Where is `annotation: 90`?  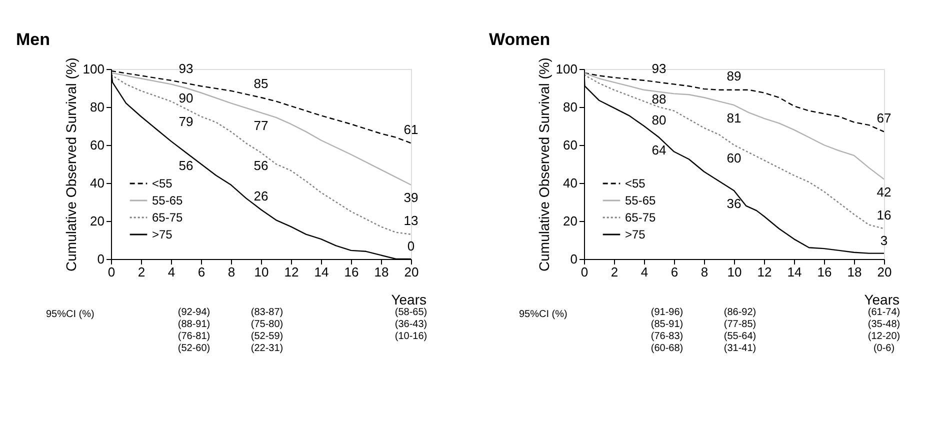 annotation: 90 is located at coordinates (186, 98).